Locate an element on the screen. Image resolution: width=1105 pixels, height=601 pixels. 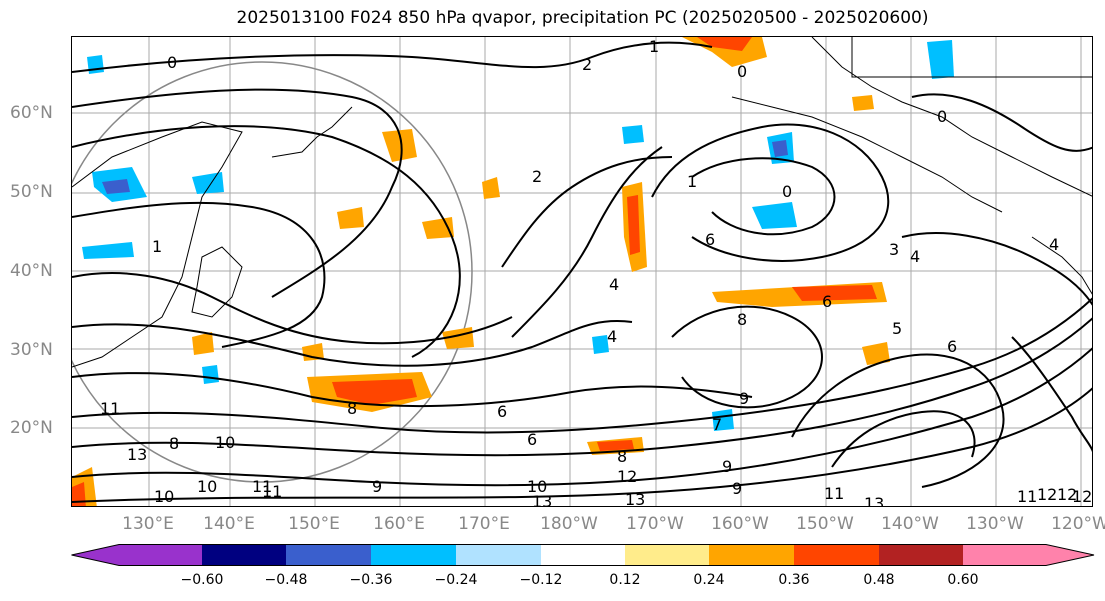
lon-label: 150°W is located at coordinates (825, 524).